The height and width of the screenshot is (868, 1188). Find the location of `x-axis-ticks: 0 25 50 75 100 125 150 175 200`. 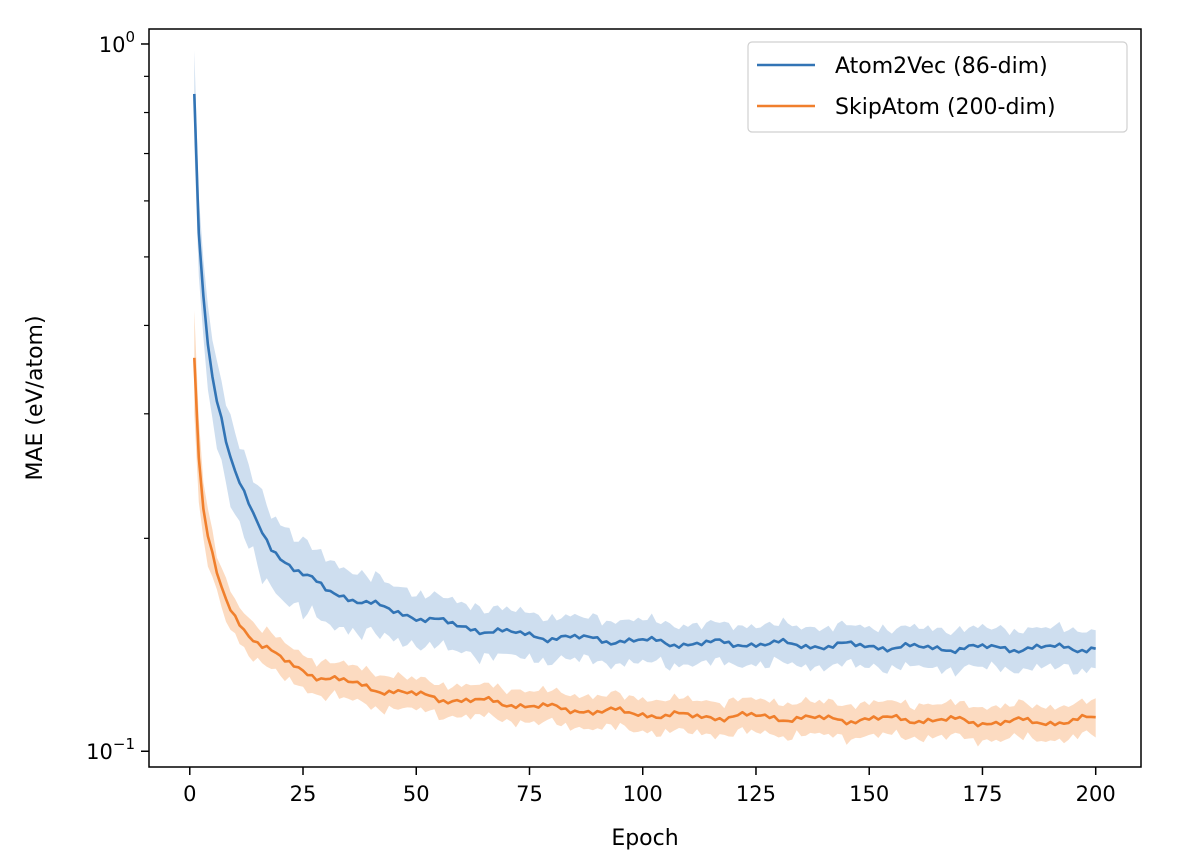

x-axis-ticks: 0 25 50 75 100 125 150 175 200 is located at coordinates (649, 786).